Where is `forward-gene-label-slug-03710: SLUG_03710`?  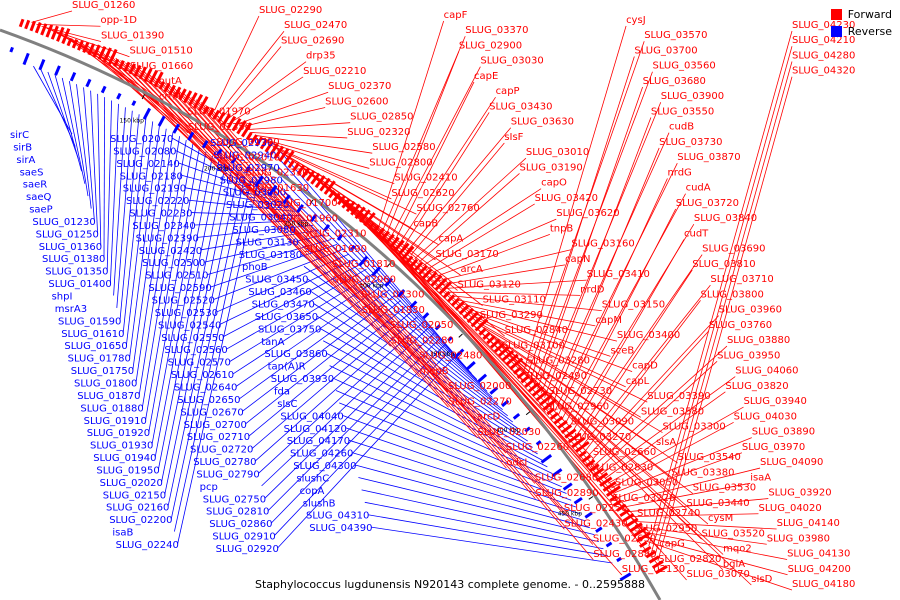 forward-gene-label-slug-03710: SLUG_03710 is located at coordinates (741, 279).